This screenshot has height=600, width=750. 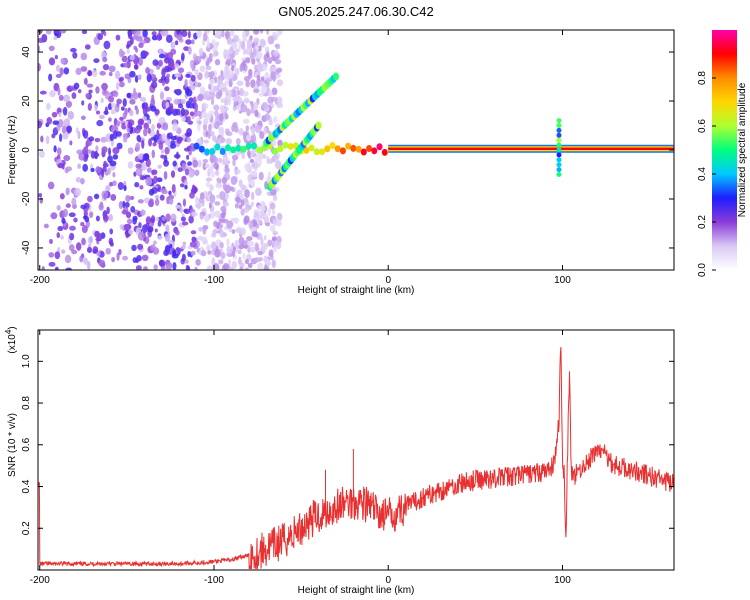 I want to click on snr-y-tick-label: 0.4, so click(x=26, y=486).